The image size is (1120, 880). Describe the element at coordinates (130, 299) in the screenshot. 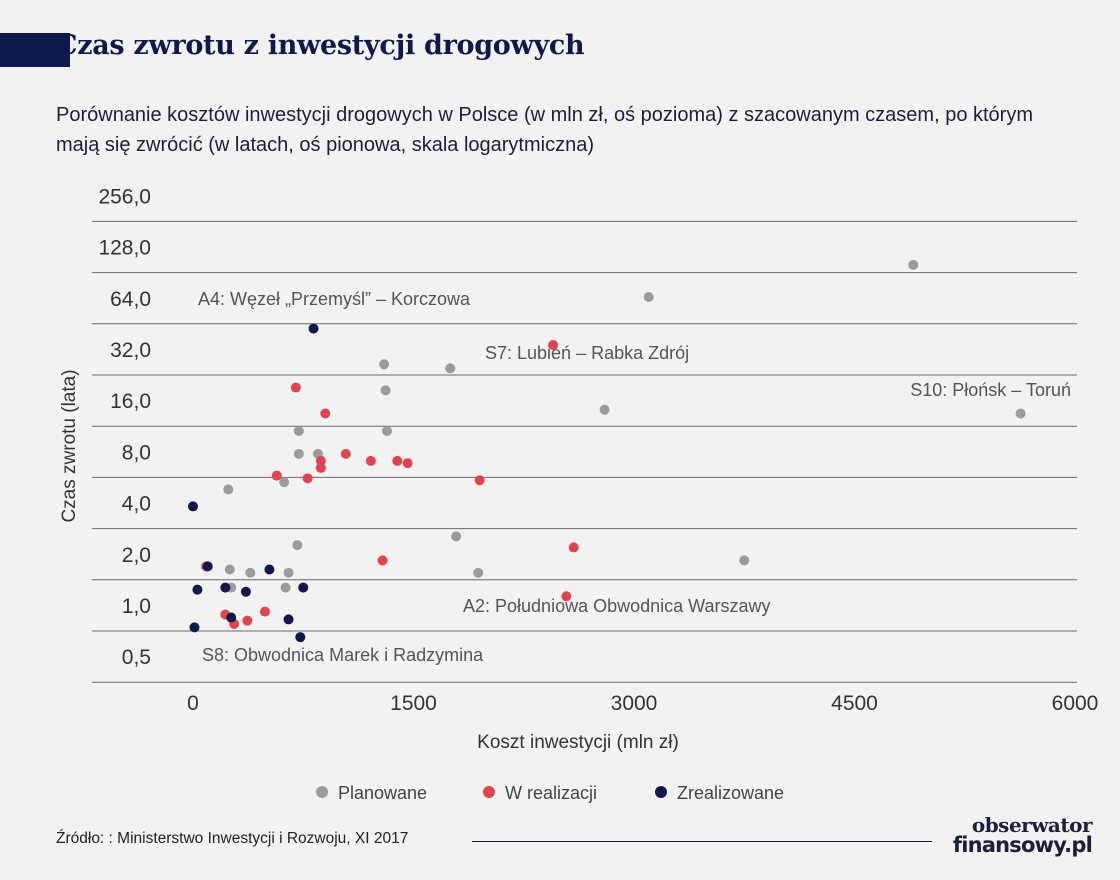

I see `y-tick-label: 64,0` at that location.